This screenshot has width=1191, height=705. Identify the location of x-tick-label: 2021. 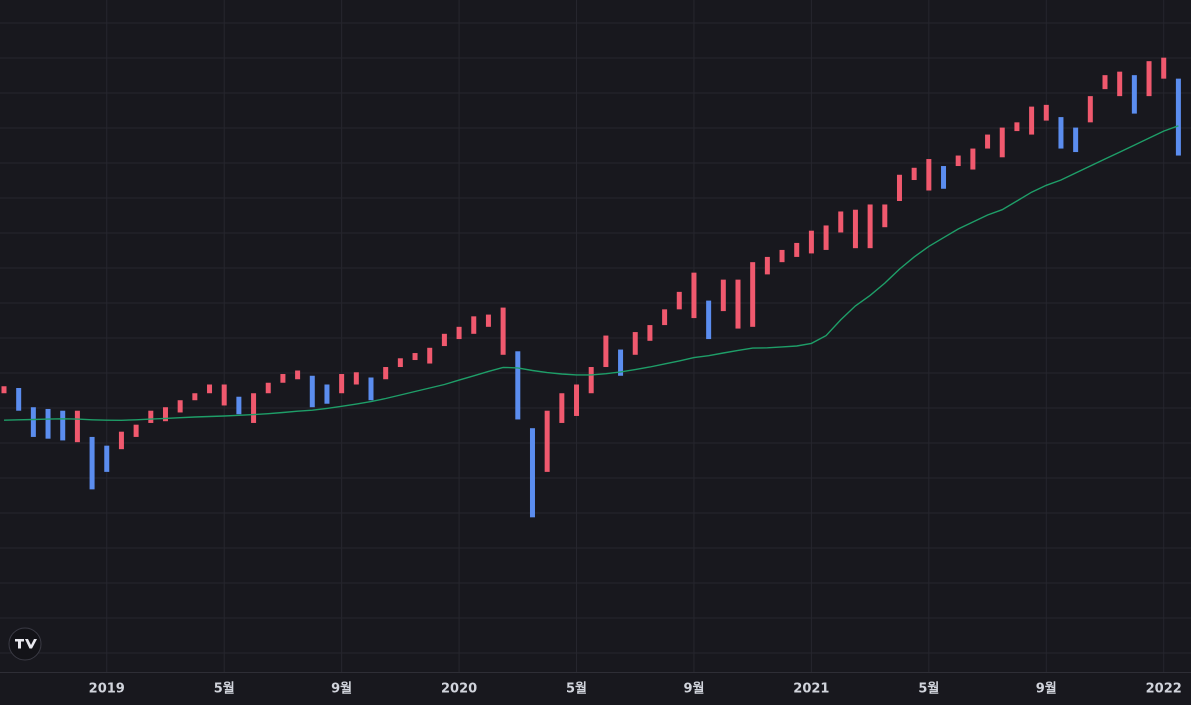
(811, 689).